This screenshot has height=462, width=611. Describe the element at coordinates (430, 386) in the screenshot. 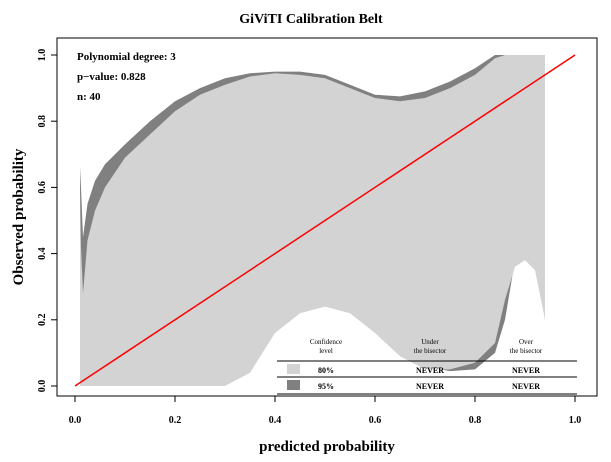

I see `legend-under-95: NEVER` at that location.